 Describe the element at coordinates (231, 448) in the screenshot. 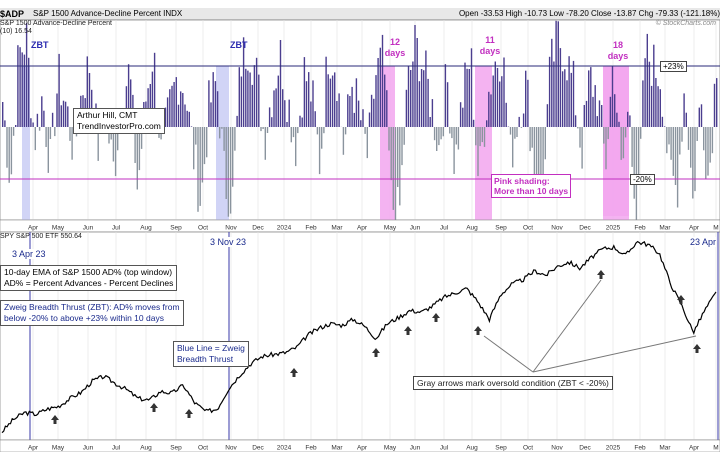

I see `bottom-tick-label: Nov` at that location.